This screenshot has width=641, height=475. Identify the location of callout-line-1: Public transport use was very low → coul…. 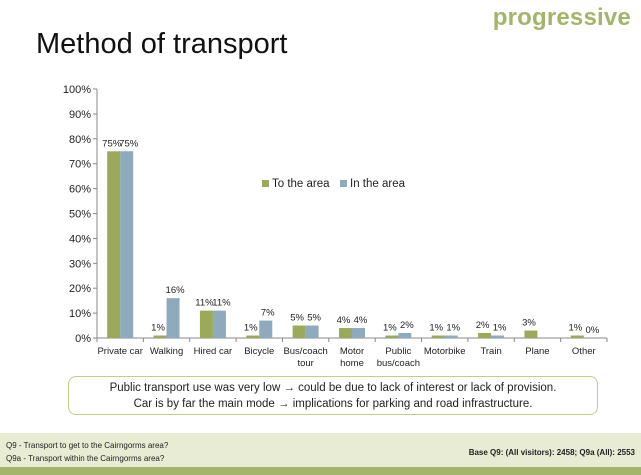
(333, 388).